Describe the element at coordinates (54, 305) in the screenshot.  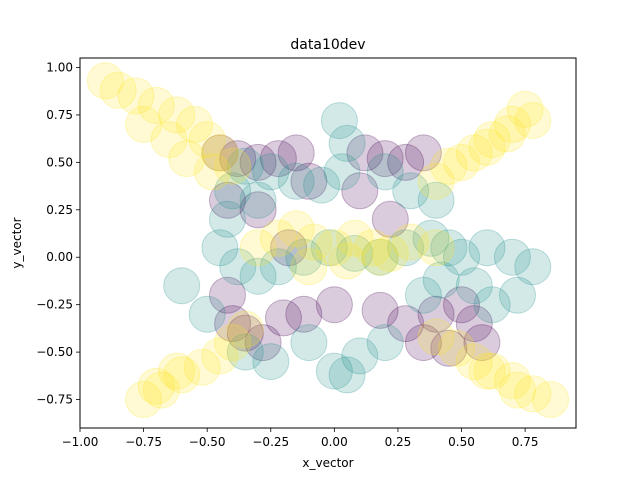
I see `y-tick-label: −0.25` at that location.